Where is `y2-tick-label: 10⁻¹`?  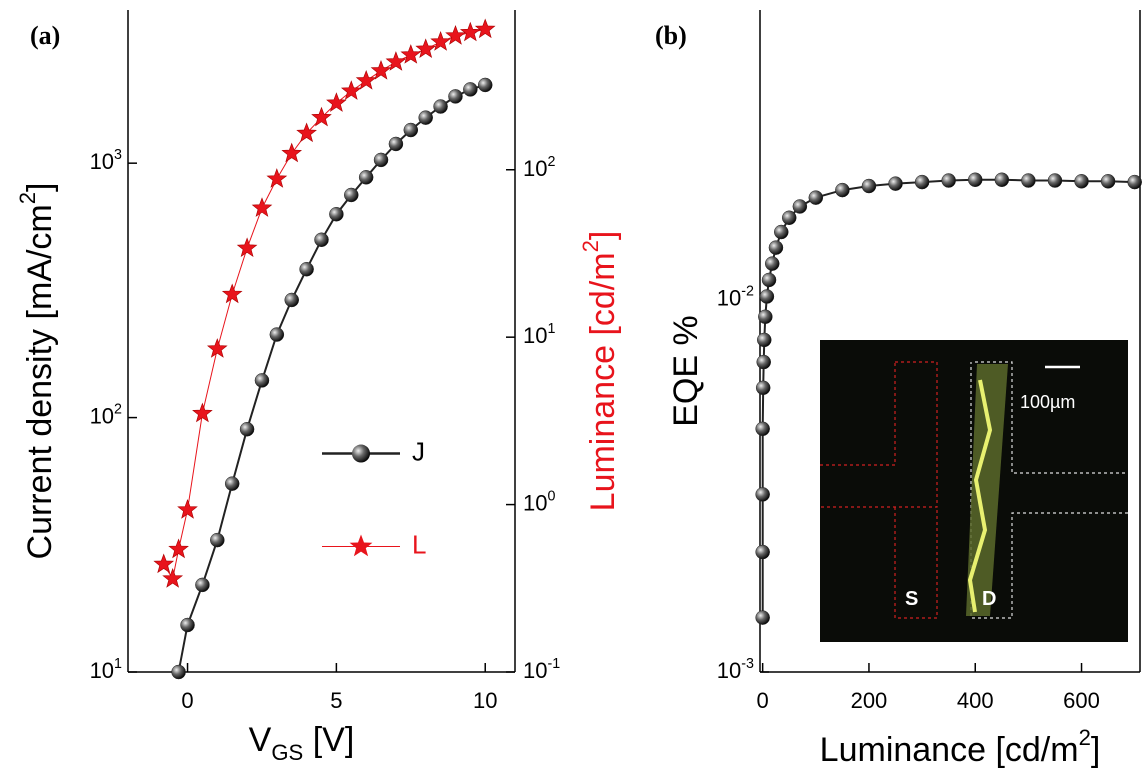 y2-tick-label: 10⁻¹ is located at coordinates (541, 669).